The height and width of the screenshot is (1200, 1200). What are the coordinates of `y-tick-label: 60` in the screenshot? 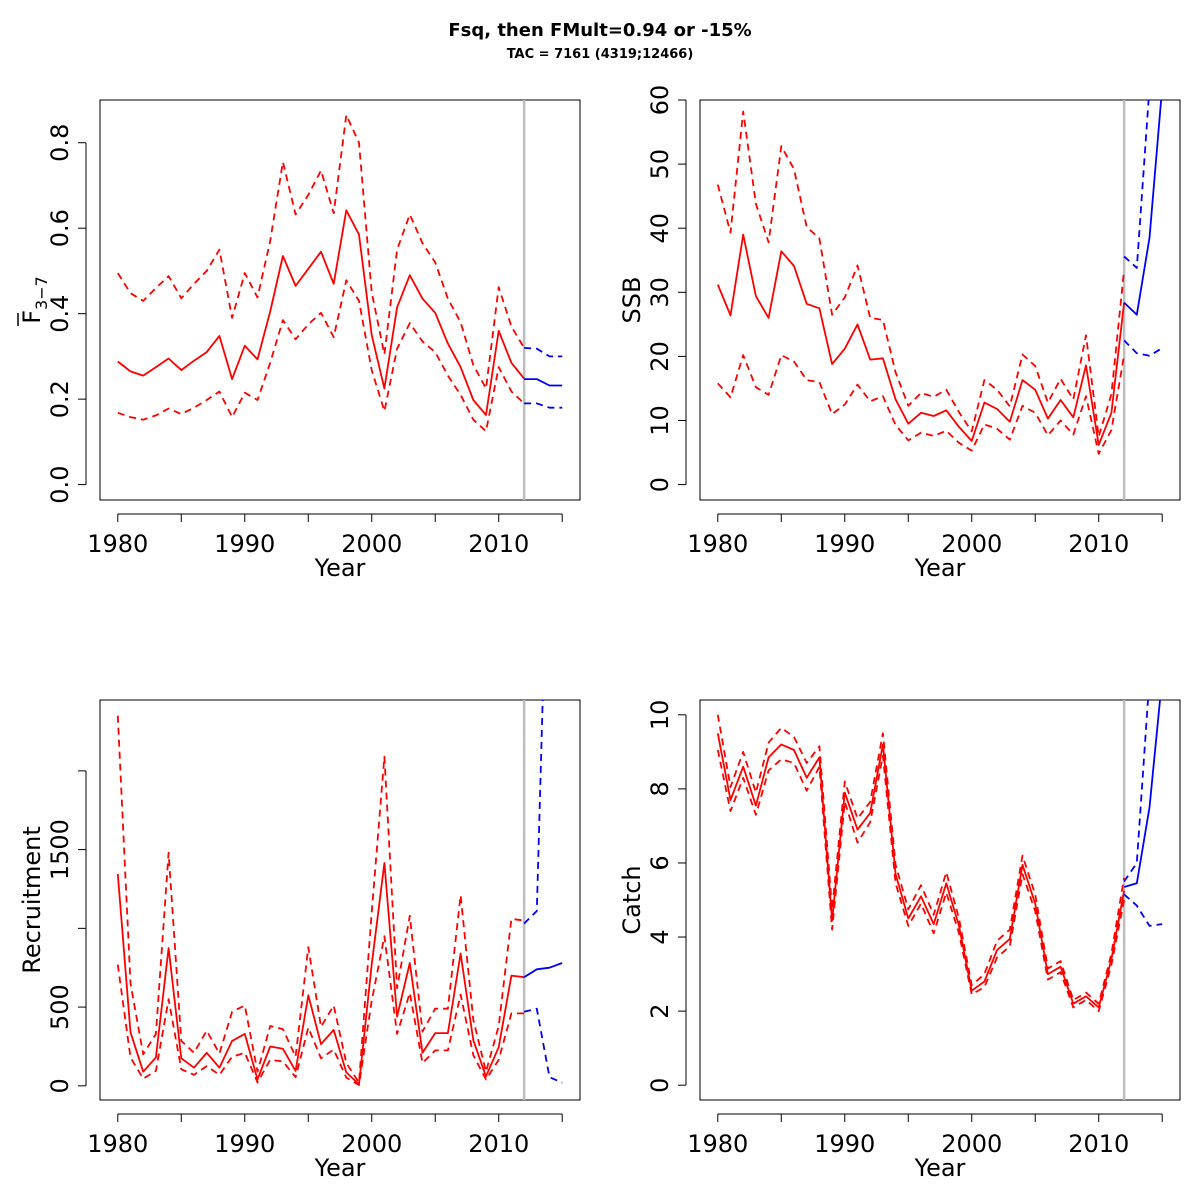 It's located at (660, 100).